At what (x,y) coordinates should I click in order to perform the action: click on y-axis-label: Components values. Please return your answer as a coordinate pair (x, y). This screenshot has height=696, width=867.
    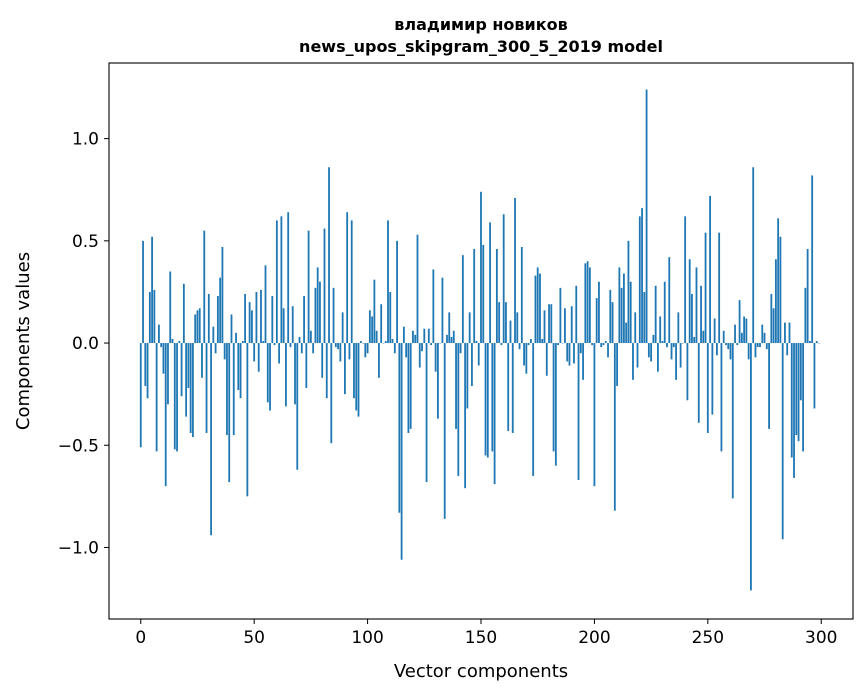
    Looking at the image, I should click on (23, 341).